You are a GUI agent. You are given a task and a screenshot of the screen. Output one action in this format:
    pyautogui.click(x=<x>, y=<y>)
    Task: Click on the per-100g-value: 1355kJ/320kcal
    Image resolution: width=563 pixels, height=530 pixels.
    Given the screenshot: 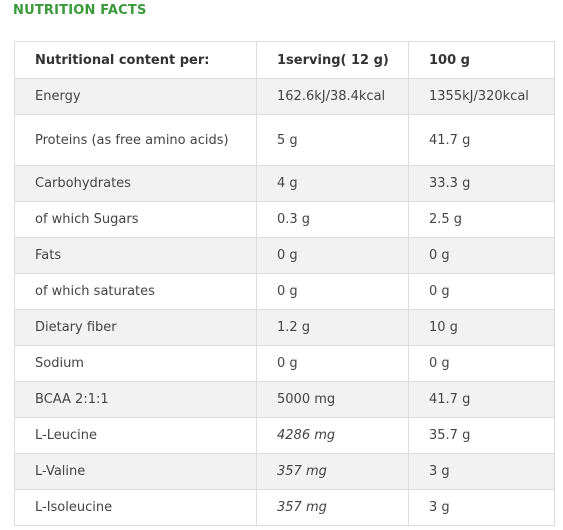 What is the action you would take?
    pyautogui.click(x=481, y=96)
    